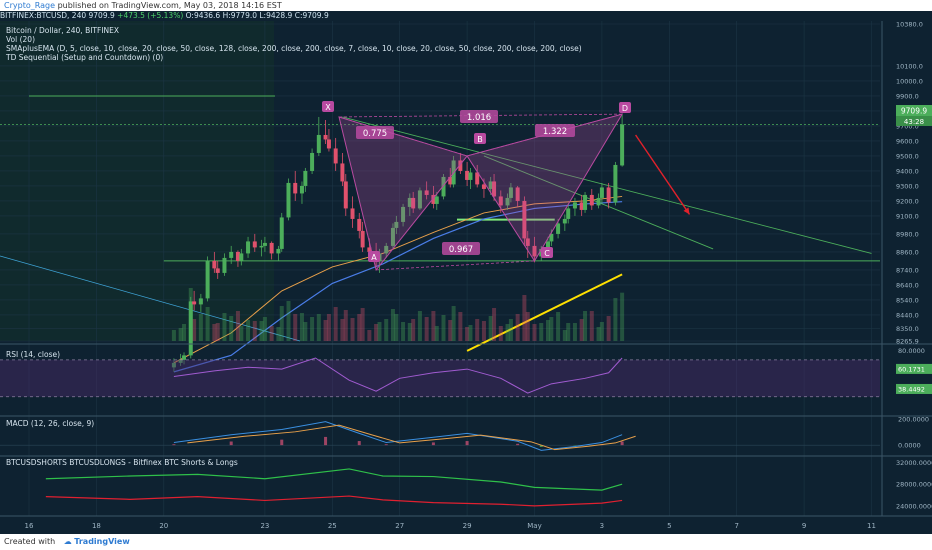 Image resolution: width=932 pixels, height=550 pixels. What do you see at coordinates (669, 526) in the screenshot?
I see `time-tick-label: 5` at bounding box center [669, 526].